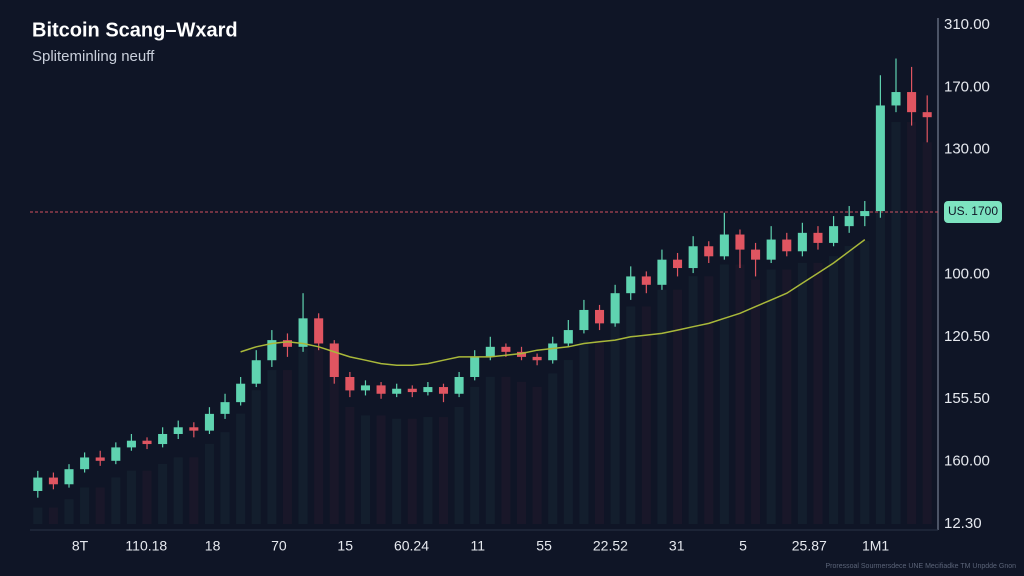 The width and height of the screenshot is (1024, 576). What do you see at coordinates (146, 546) in the screenshot?
I see `x-tick-label: 110.18` at bounding box center [146, 546].